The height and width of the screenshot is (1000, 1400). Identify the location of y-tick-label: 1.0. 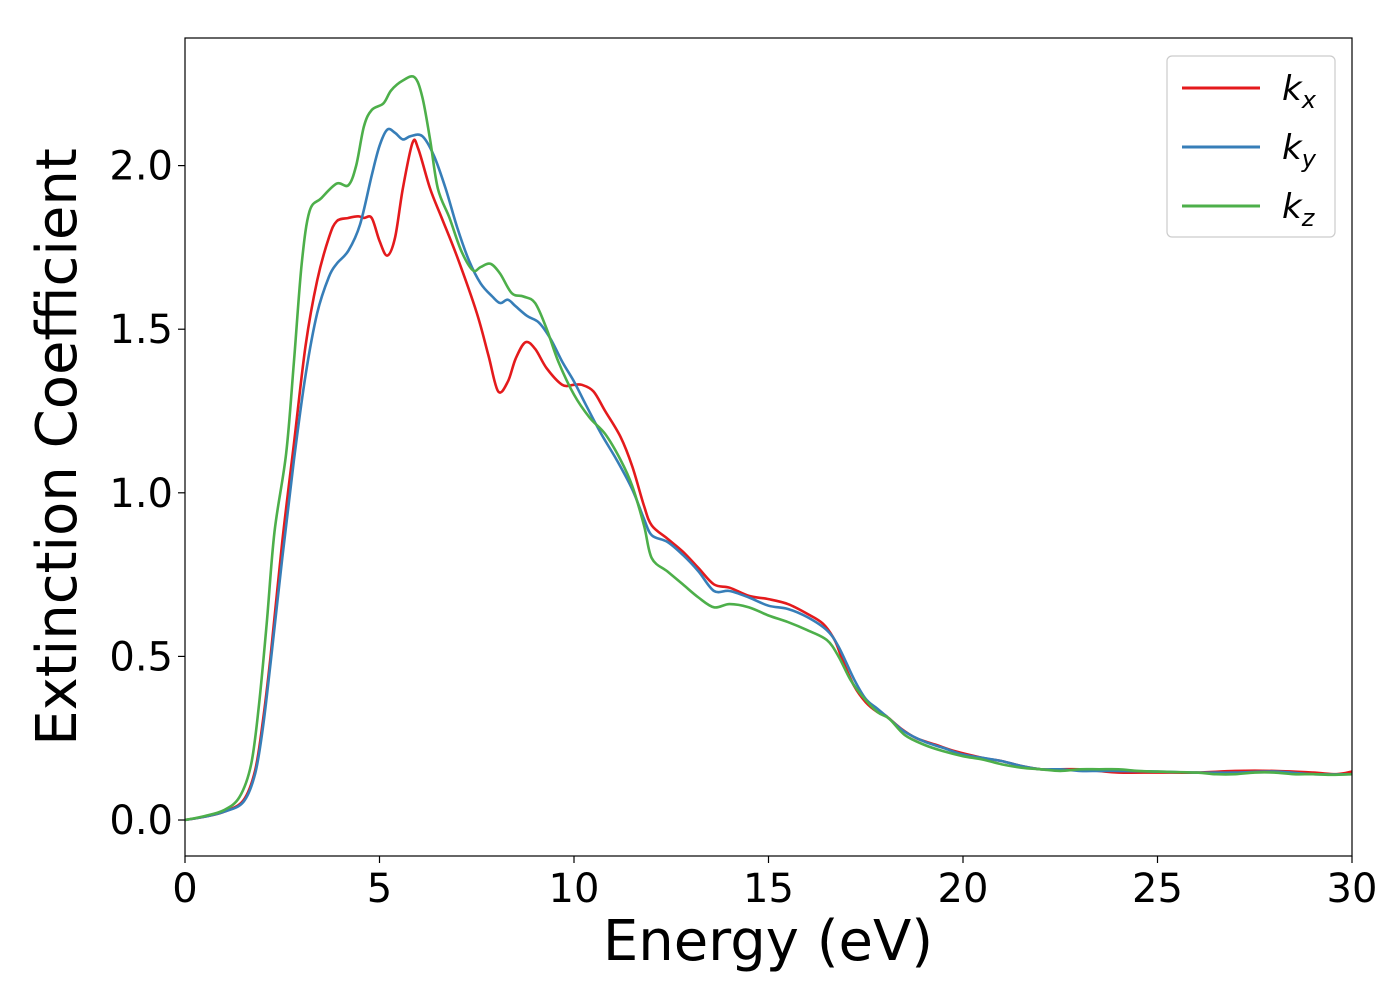
(141, 494).